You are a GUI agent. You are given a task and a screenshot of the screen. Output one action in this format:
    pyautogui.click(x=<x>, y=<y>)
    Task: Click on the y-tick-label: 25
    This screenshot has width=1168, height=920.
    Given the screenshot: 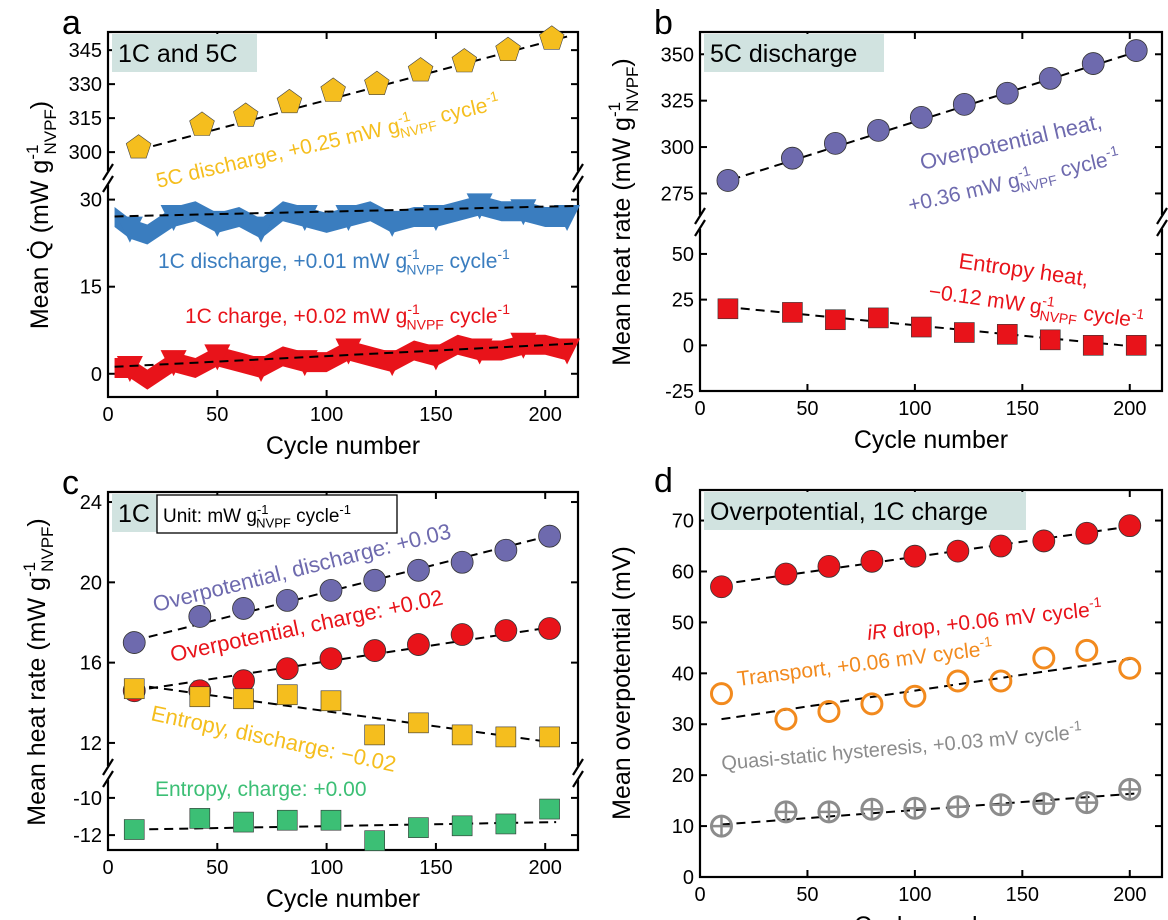 What is the action you would take?
    pyautogui.click(x=683, y=301)
    